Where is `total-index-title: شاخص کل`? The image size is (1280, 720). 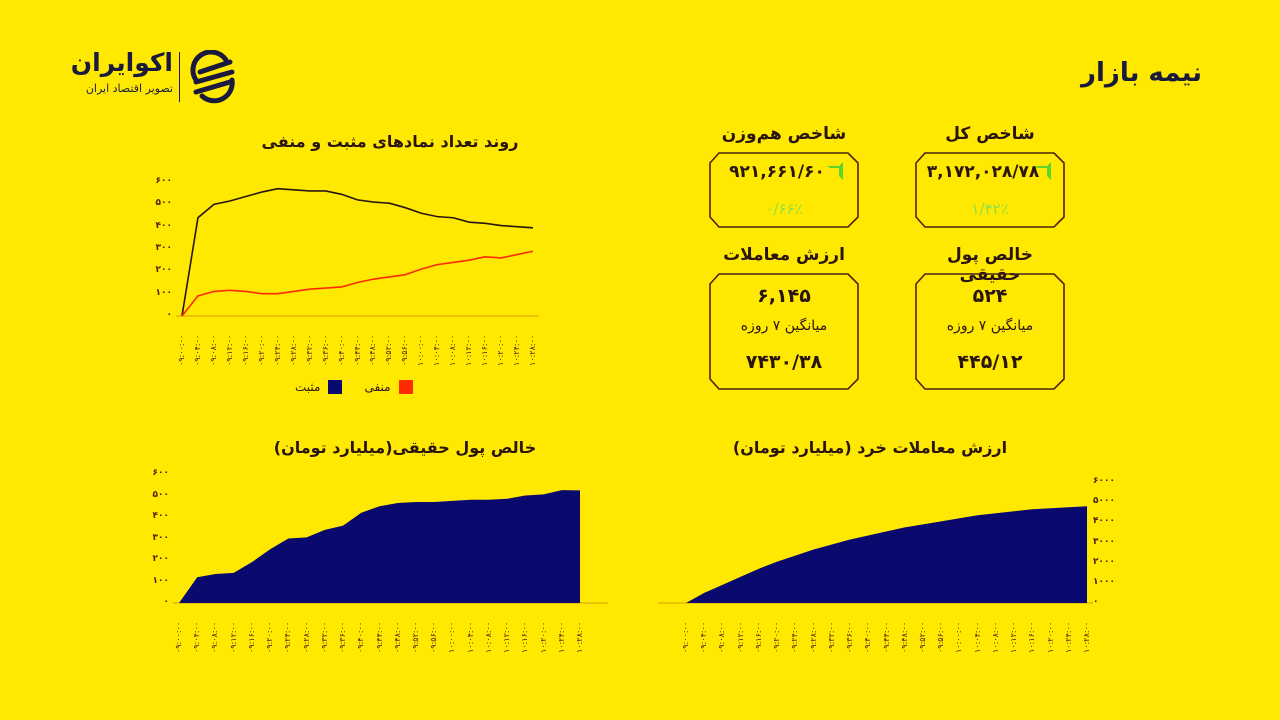 total-index-title: شاخص کل is located at coordinates (990, 134).